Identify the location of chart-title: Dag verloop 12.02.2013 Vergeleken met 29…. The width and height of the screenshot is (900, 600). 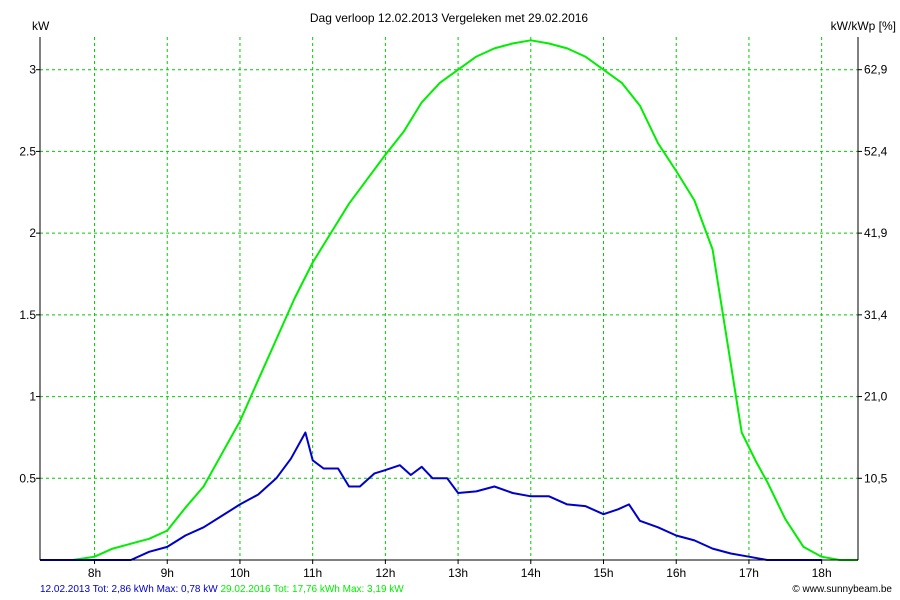
(449, 18).